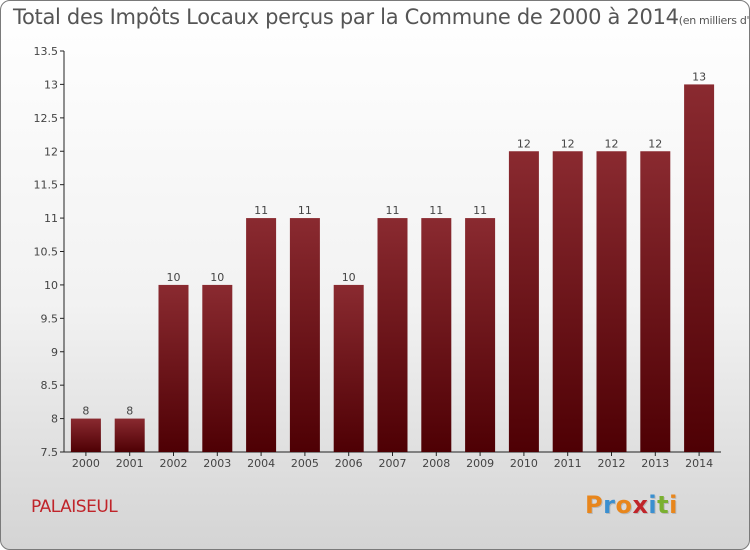 The image size is (750, 550). I want to click on logo-letter: P, so click(594, 505).